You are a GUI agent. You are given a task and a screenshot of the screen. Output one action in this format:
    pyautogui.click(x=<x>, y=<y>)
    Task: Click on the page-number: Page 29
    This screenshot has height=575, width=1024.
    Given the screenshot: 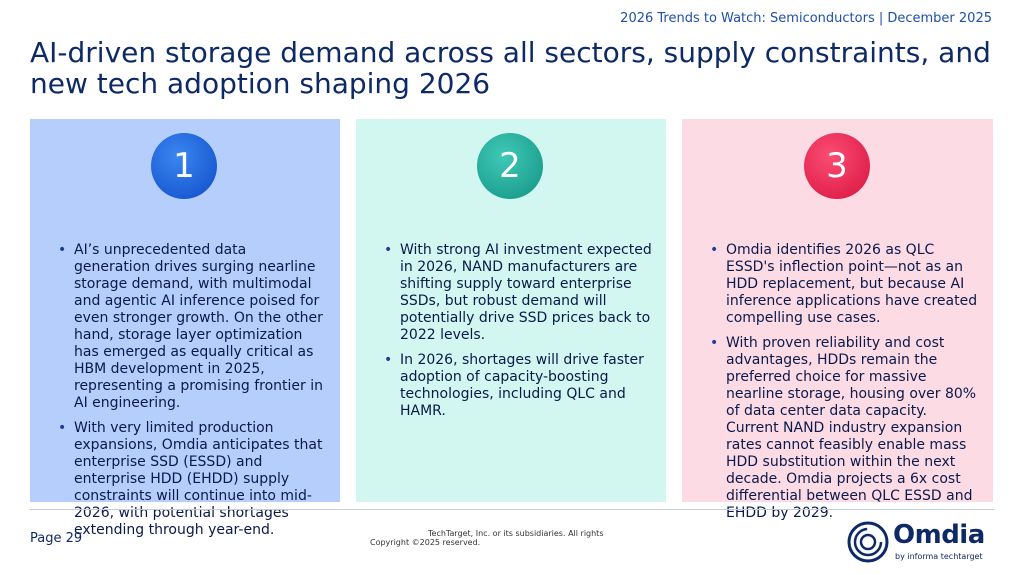 What is the action you would take?
    pyautogui.click(x=56, y=538)
    